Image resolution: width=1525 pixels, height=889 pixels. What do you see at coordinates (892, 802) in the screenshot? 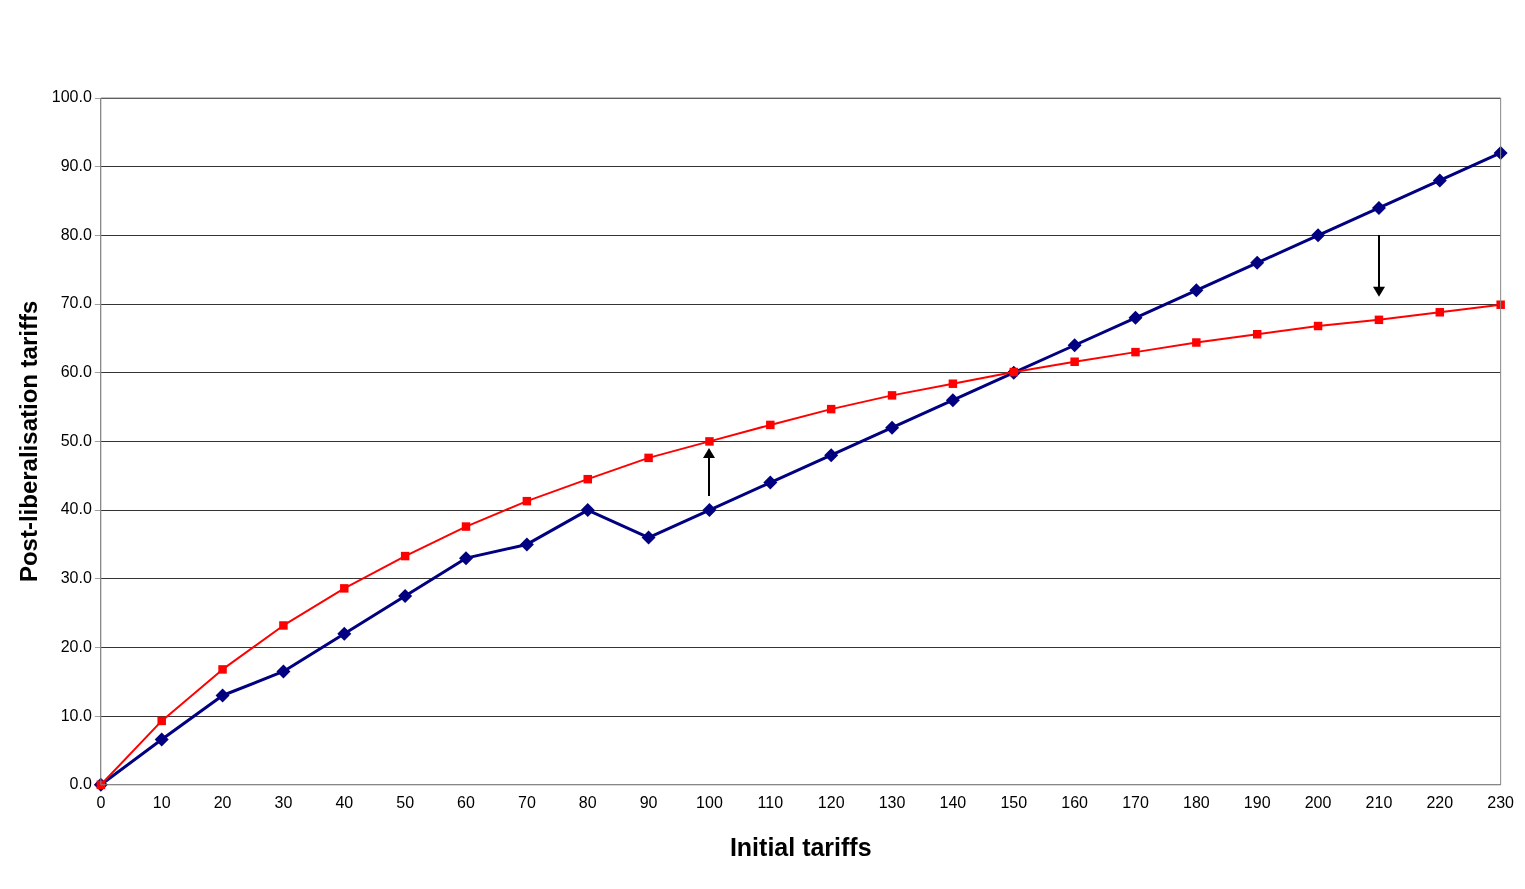
I see `x-tick-label: 130` at bounding box center [892, 802].